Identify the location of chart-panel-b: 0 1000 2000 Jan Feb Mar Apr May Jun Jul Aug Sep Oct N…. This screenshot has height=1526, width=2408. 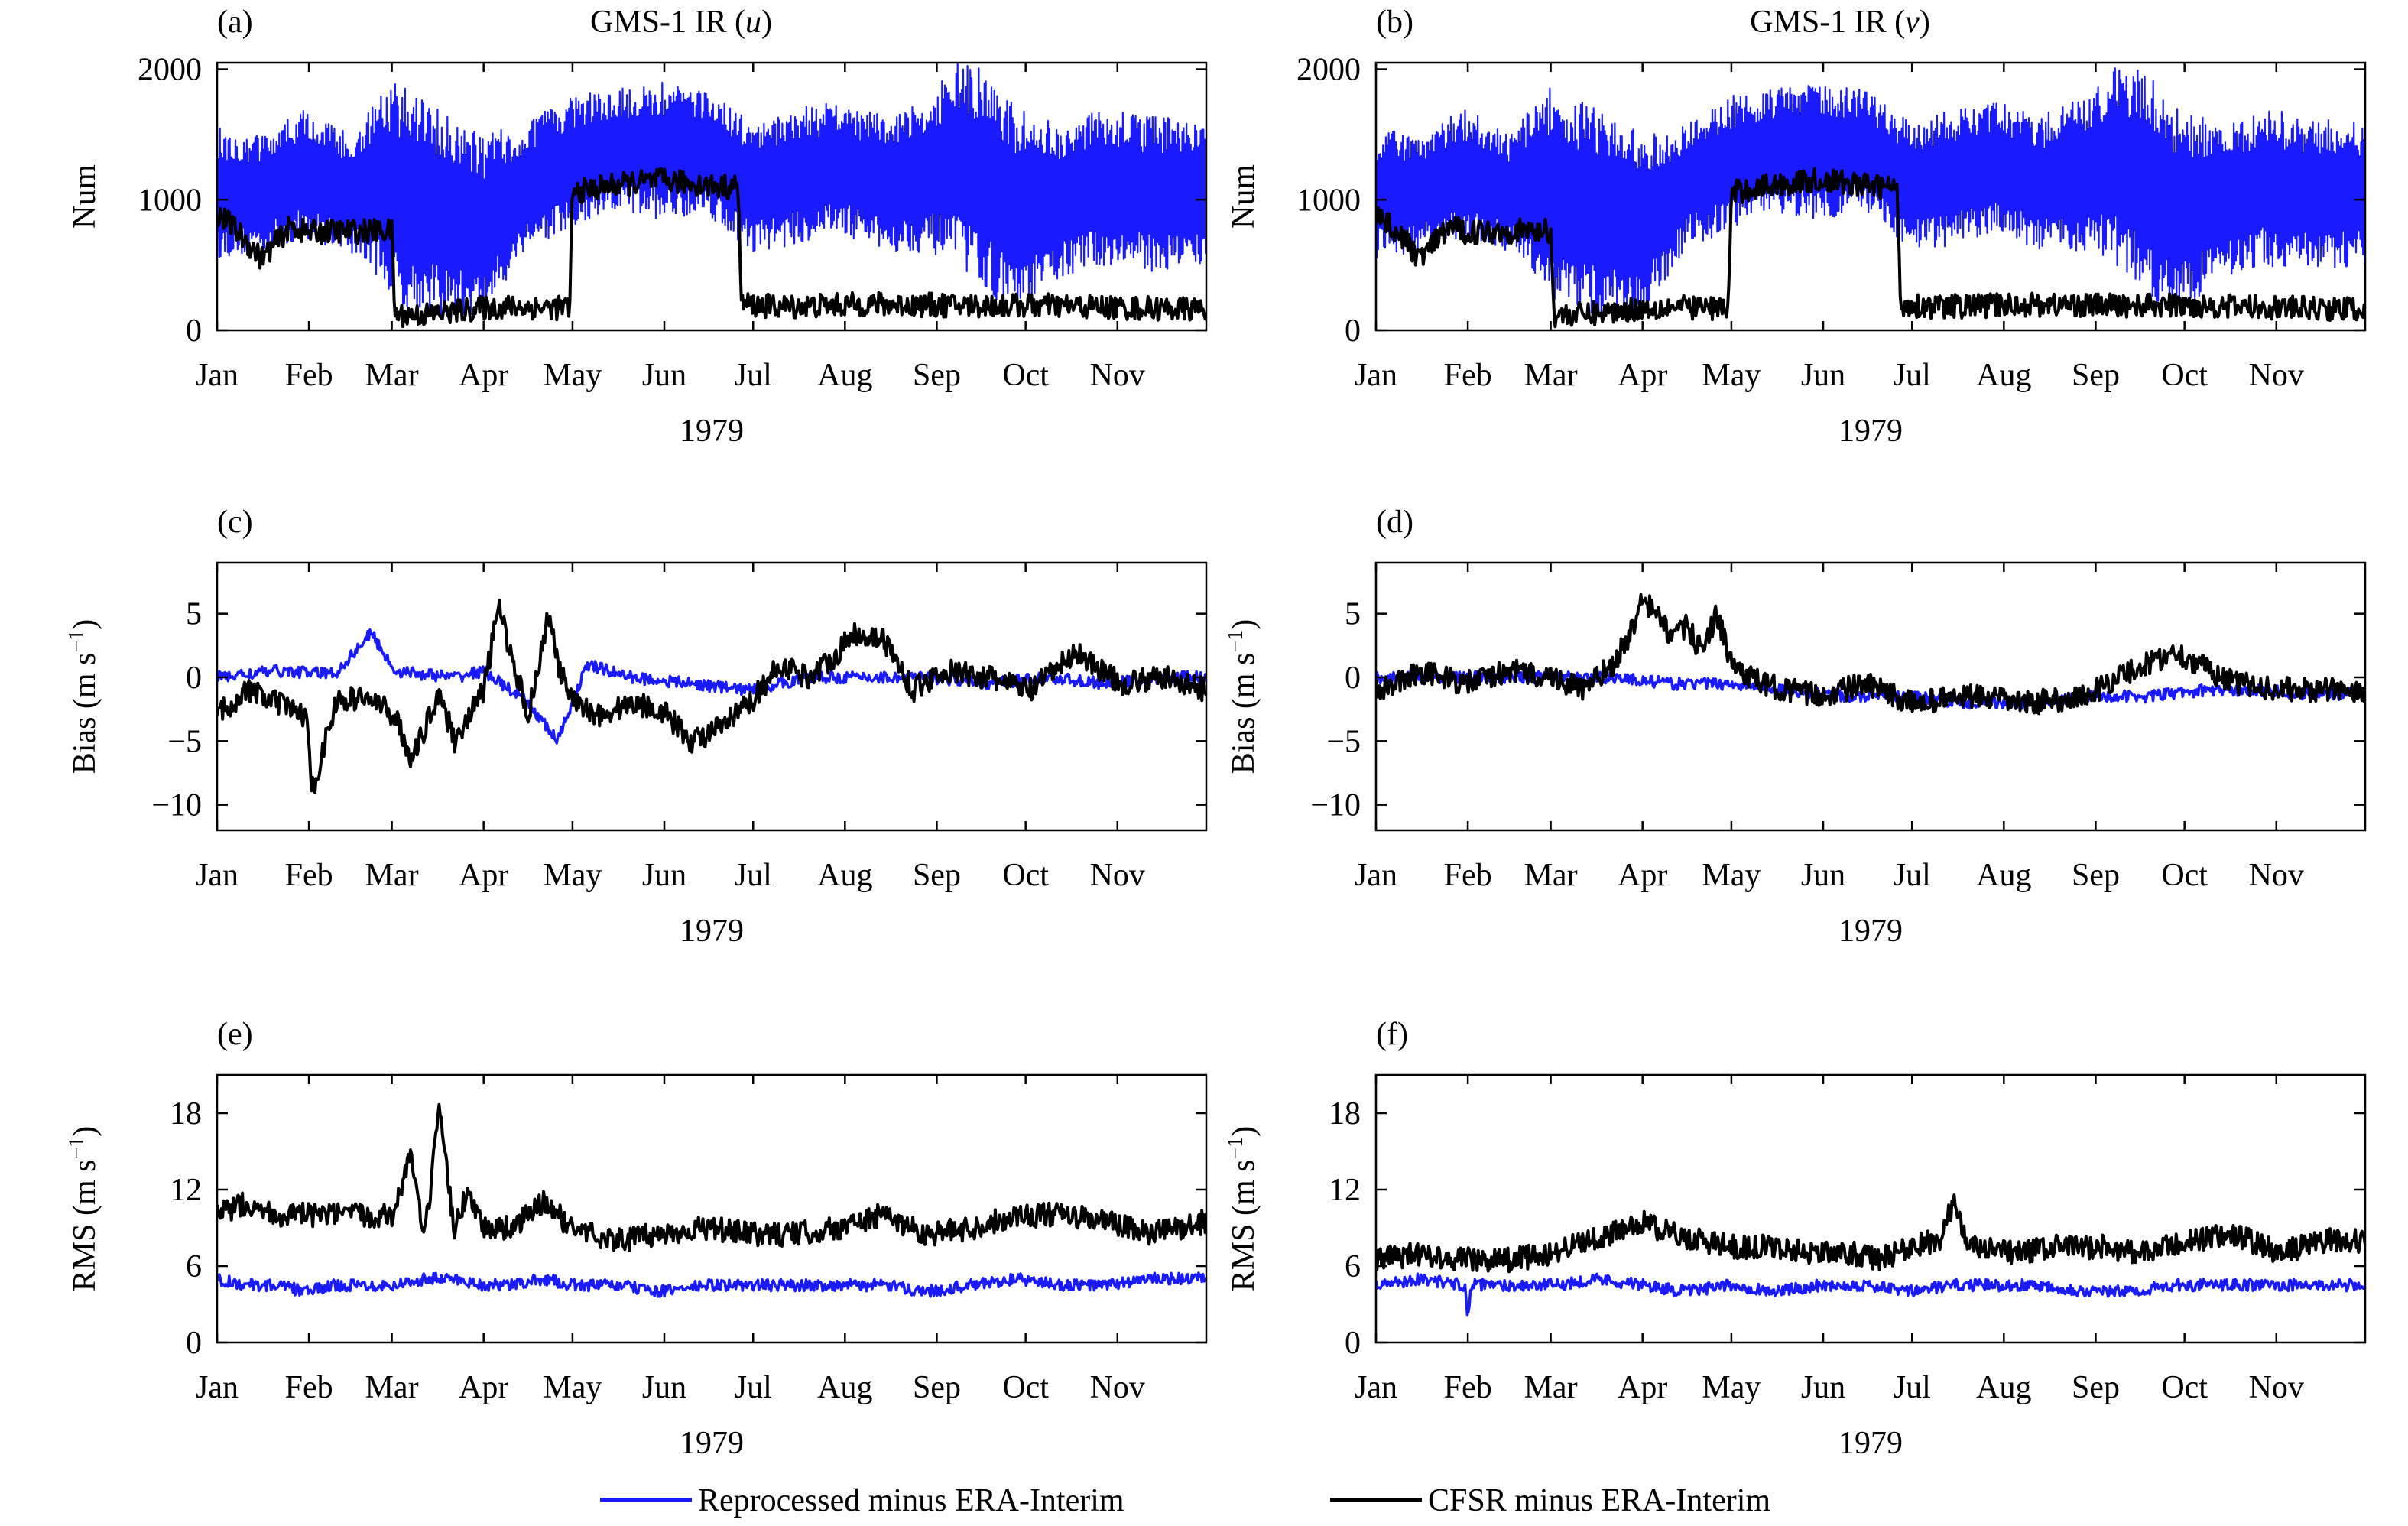
(1797, 227).